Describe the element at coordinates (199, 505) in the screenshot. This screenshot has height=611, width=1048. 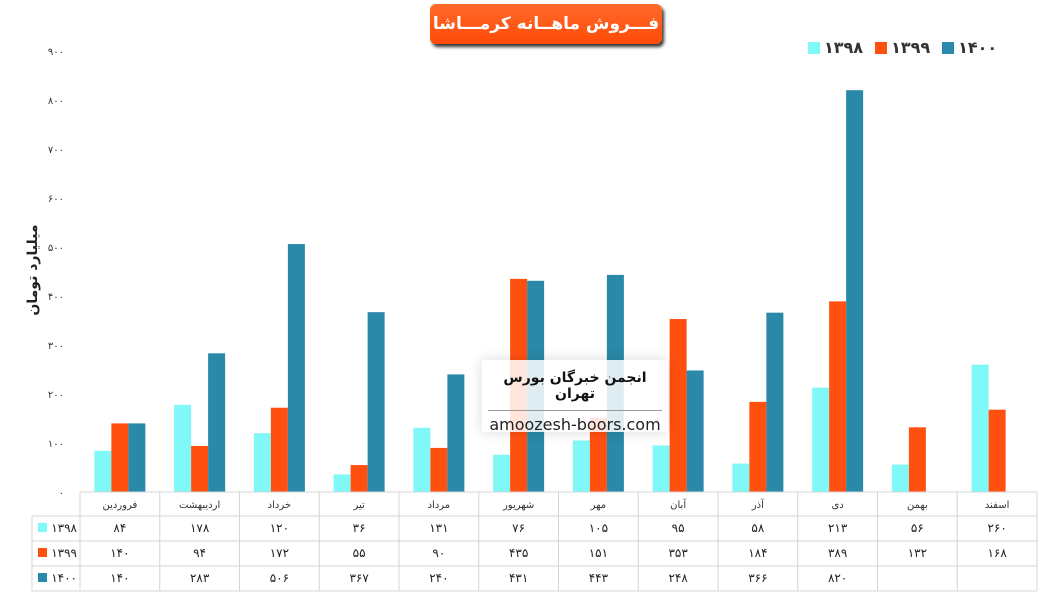
I see `table-header-cell: اردیبهشت` at that location.